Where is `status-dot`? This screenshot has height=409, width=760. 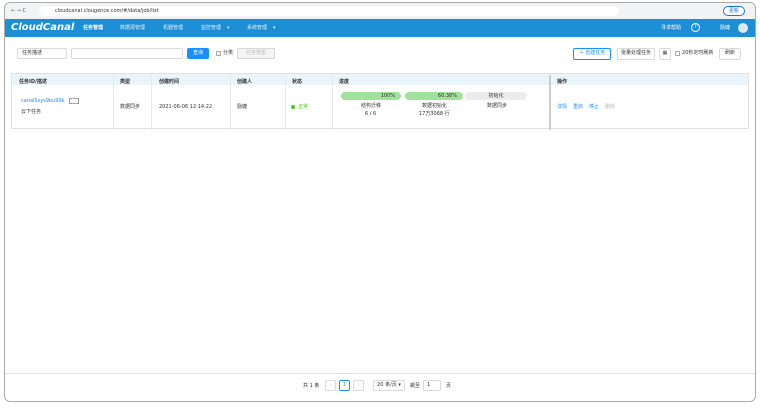 status-dot is located at coordinates (293, 107).